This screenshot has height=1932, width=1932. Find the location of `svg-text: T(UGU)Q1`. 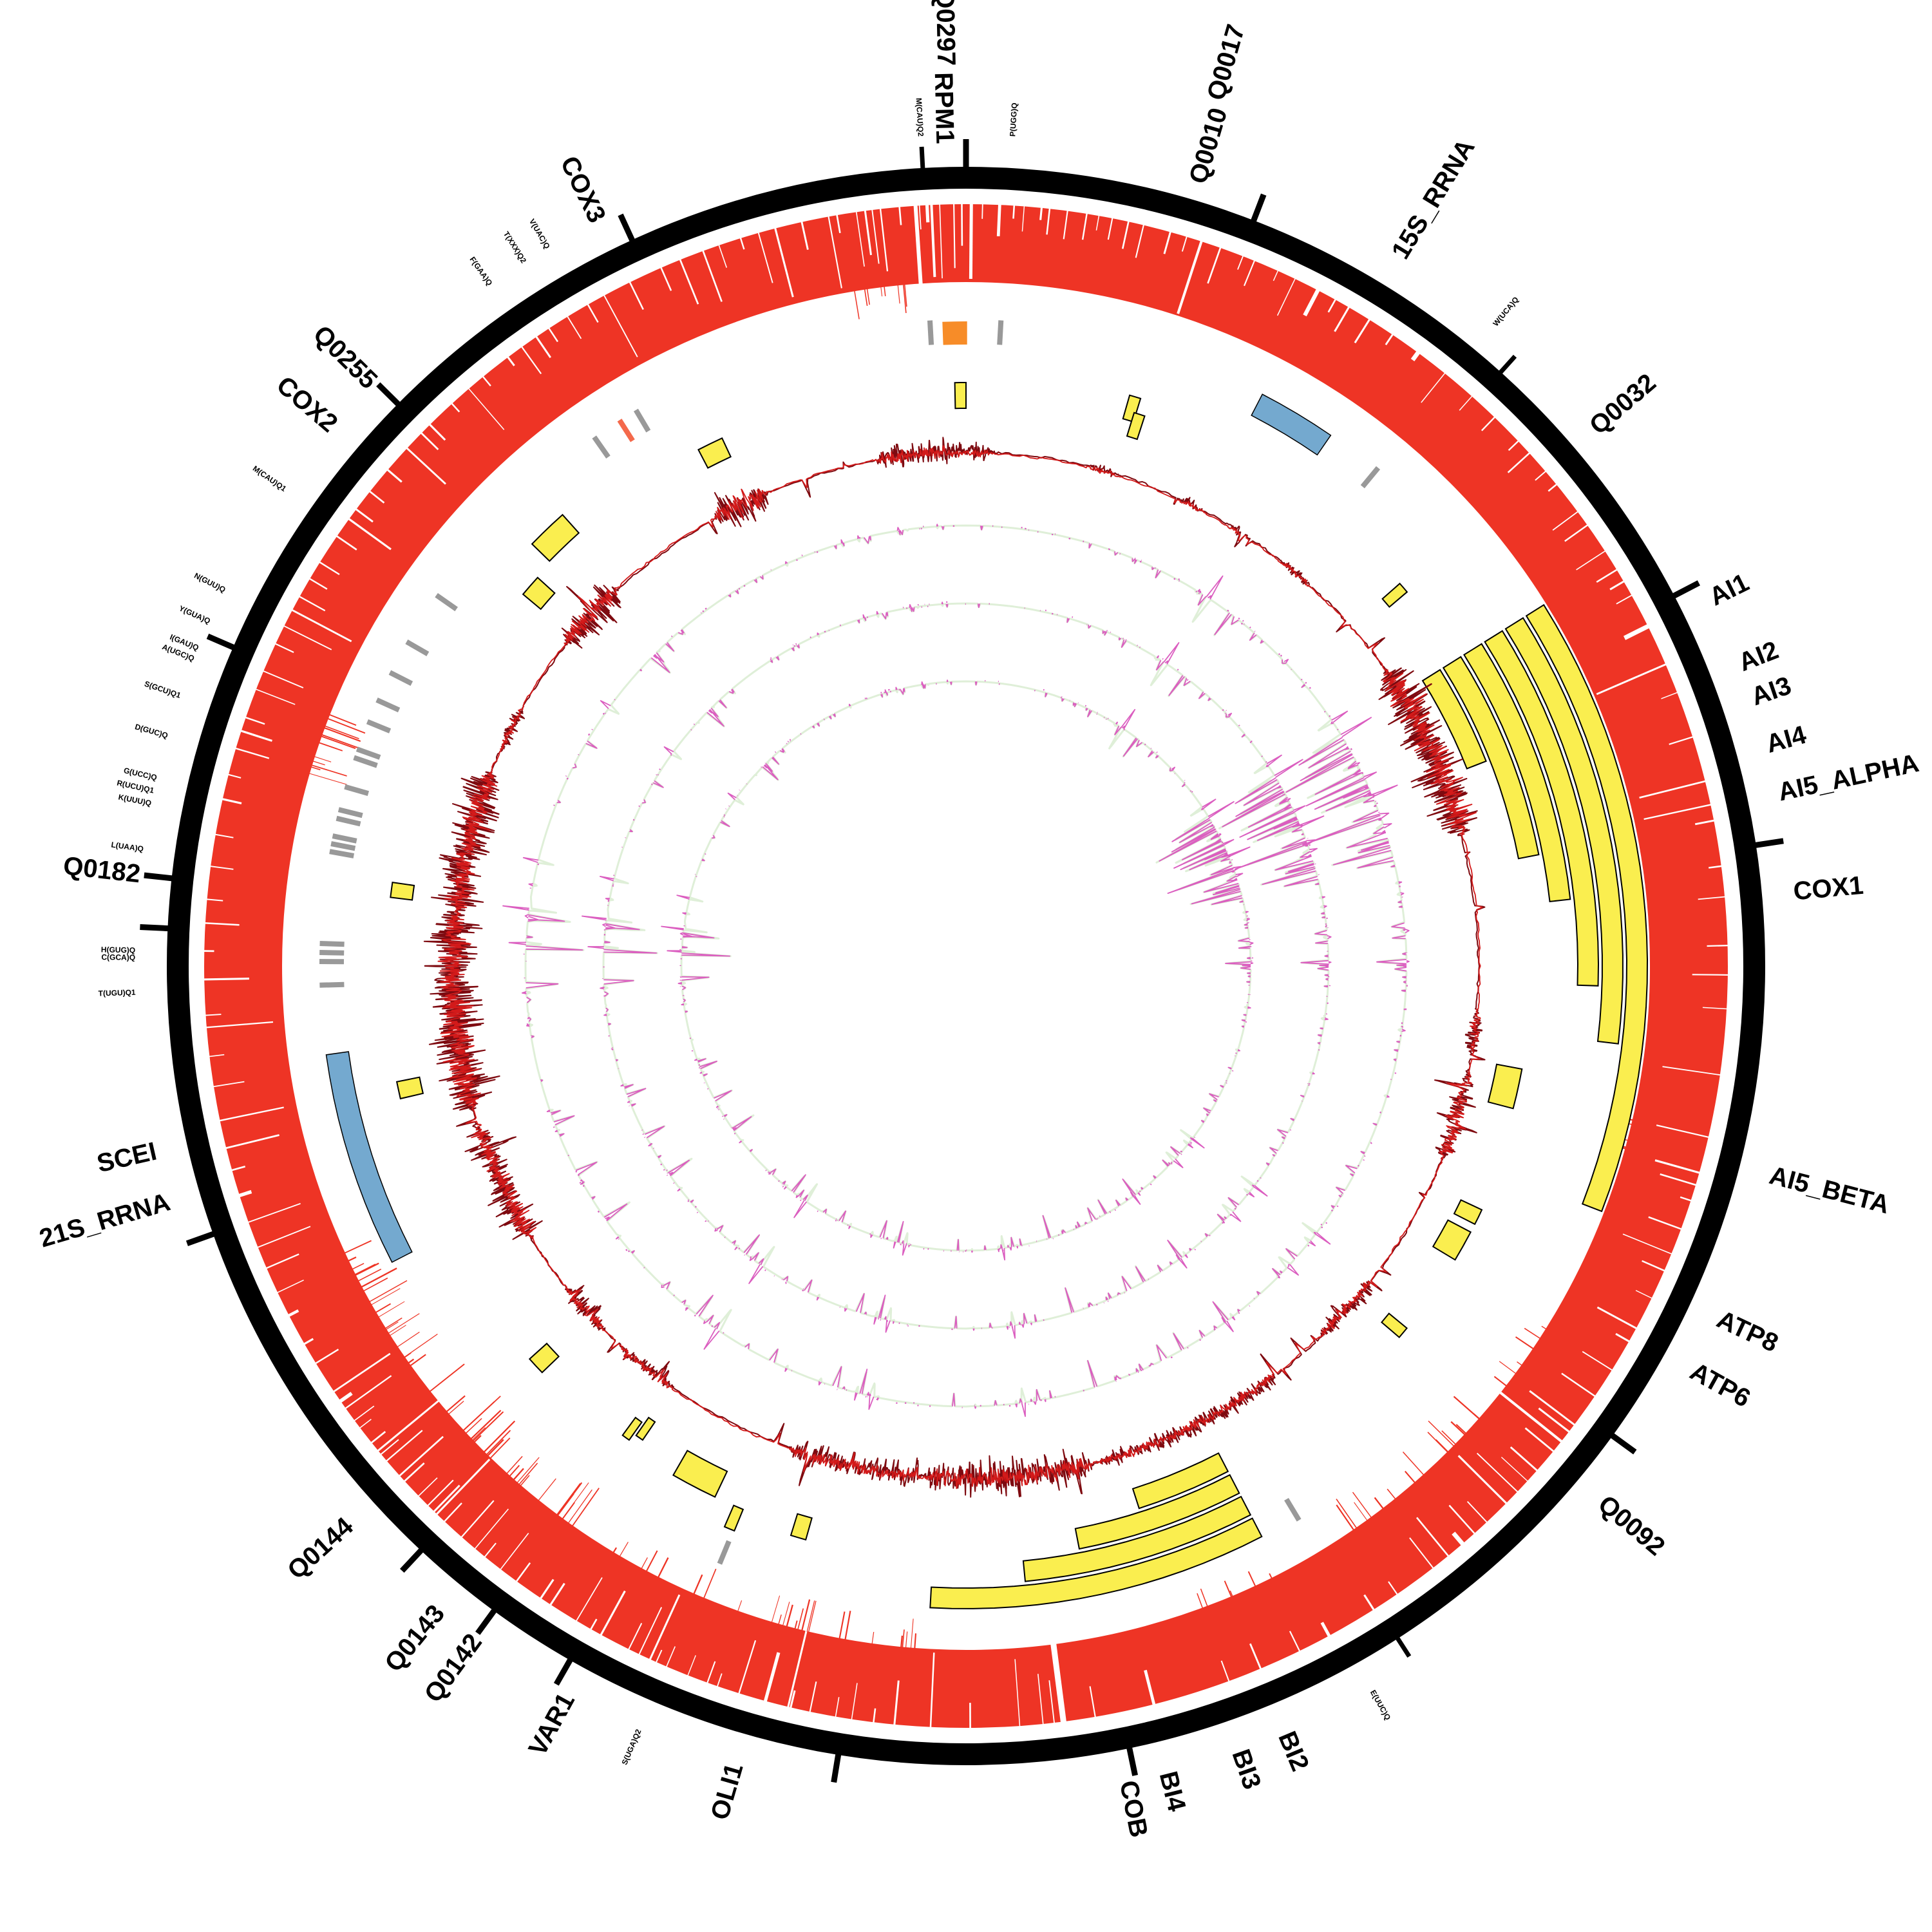

svg-text: T(UGU)Q1 is located at coordinates (117, 993).